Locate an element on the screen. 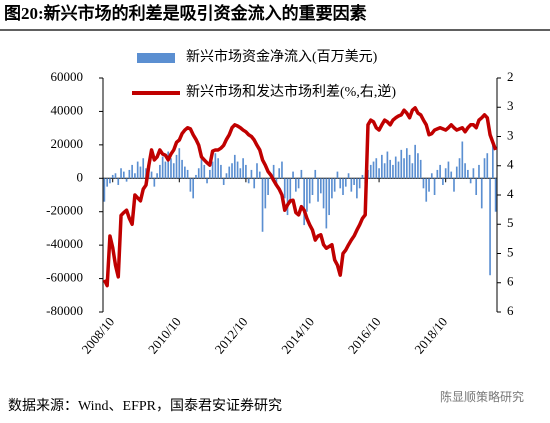 The image size is (550, 423). y-tick-label: -40000 is located at coordinates (64, 243).